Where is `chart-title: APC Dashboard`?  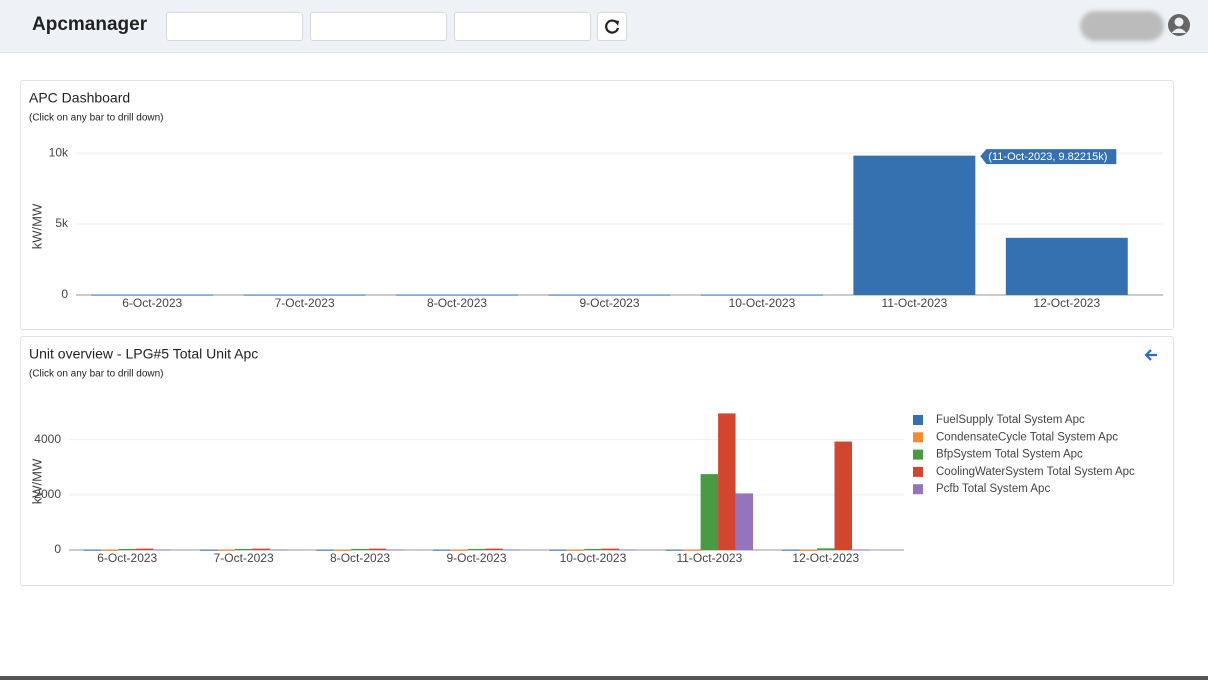 chart-title: APC Dashboard is located at coordinates (79, 98).